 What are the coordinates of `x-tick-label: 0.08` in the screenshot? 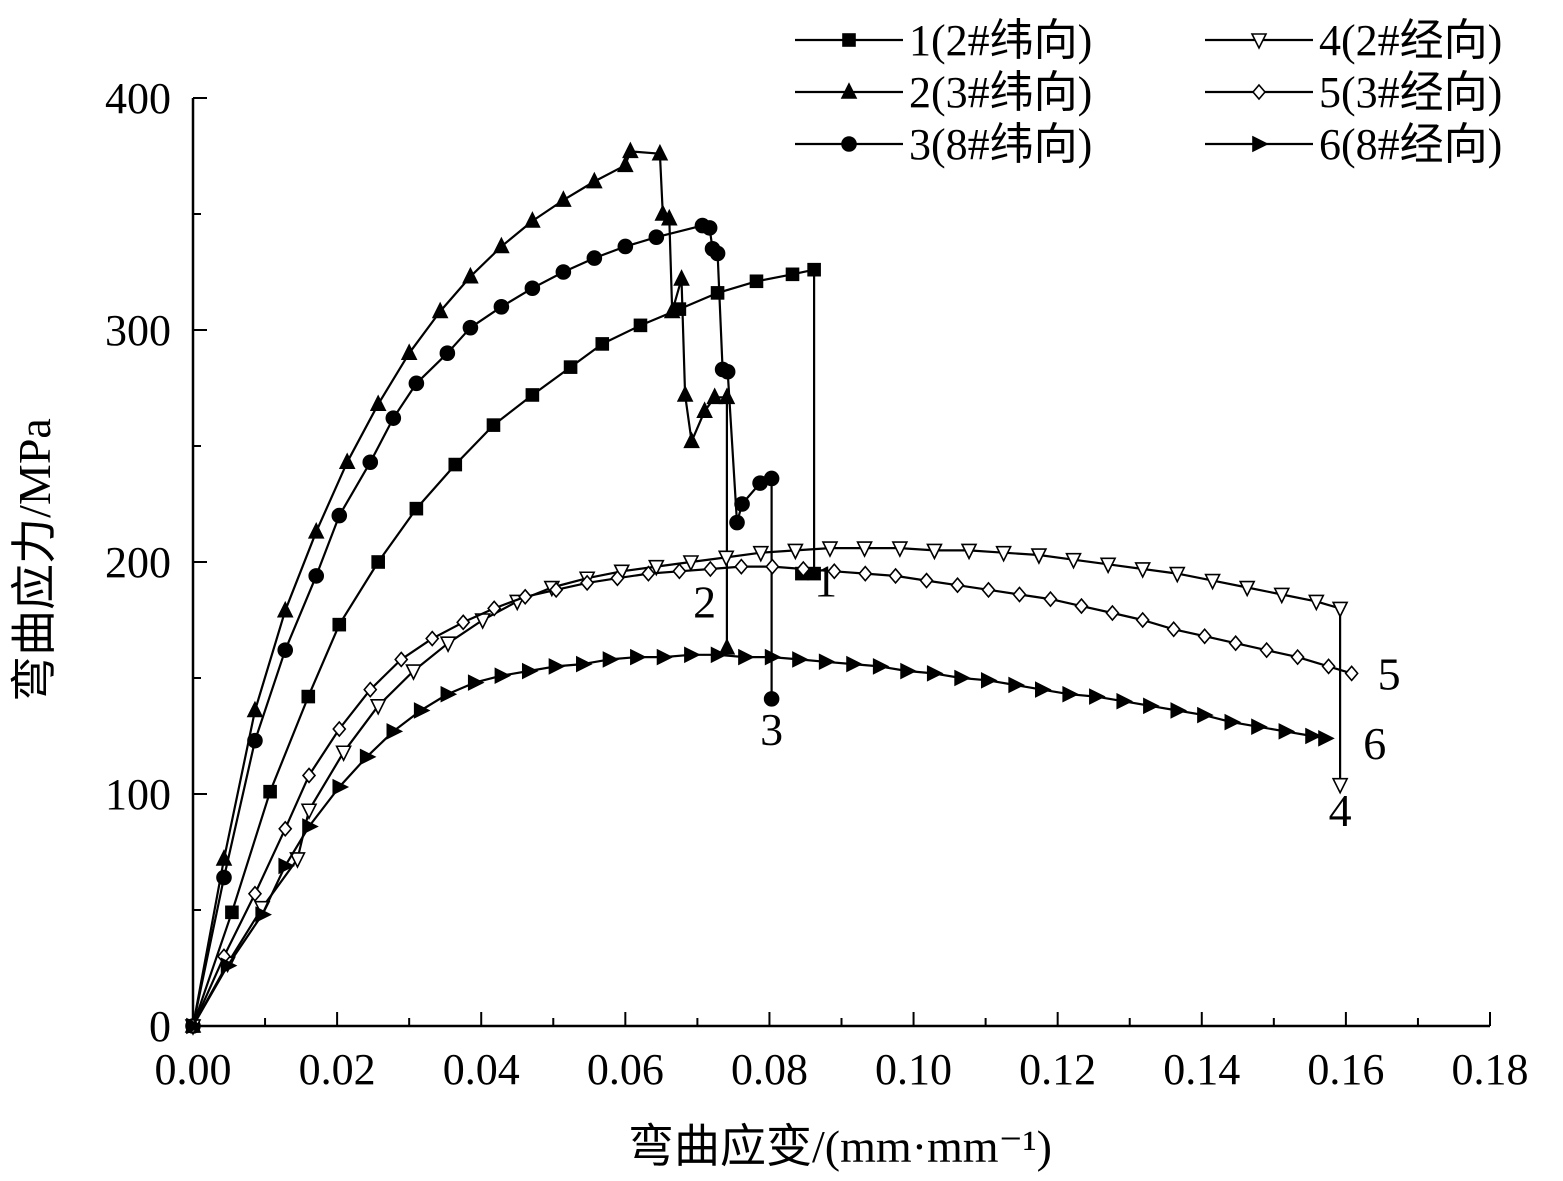 It's located at (769, 1069).